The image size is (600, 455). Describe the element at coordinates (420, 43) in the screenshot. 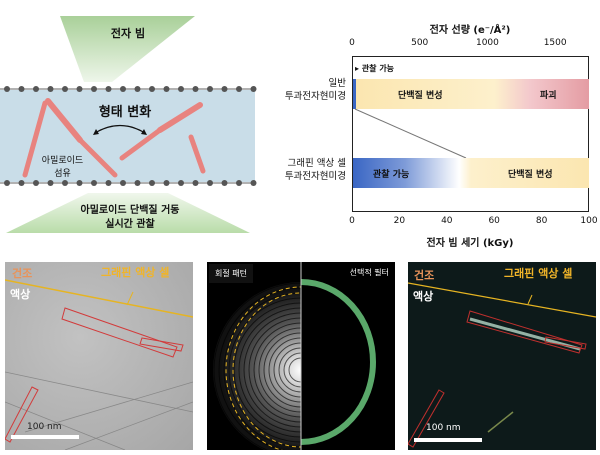

I see `top-tick-label: 500` at that location.